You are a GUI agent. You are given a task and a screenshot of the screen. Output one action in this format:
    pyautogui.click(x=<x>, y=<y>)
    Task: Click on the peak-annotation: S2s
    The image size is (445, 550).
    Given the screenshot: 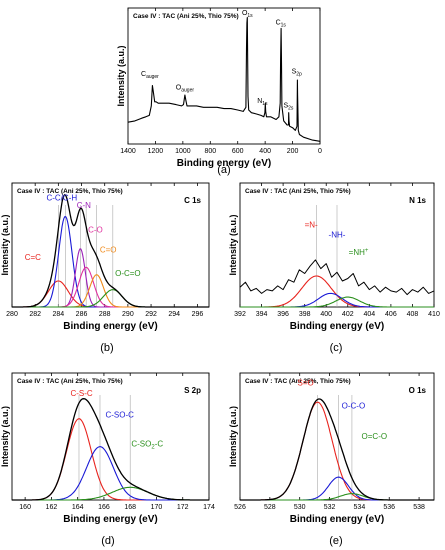 What is the action you would take?
    pyautogui.click(x=288, y=106)
    